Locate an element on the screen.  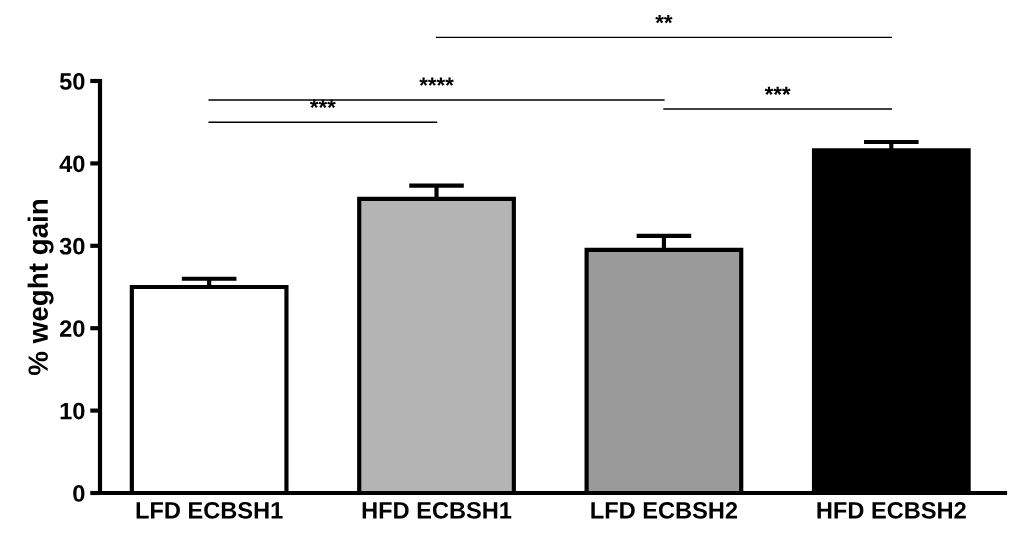
y-tick-label: 20 is located at coordinates (72, 328).